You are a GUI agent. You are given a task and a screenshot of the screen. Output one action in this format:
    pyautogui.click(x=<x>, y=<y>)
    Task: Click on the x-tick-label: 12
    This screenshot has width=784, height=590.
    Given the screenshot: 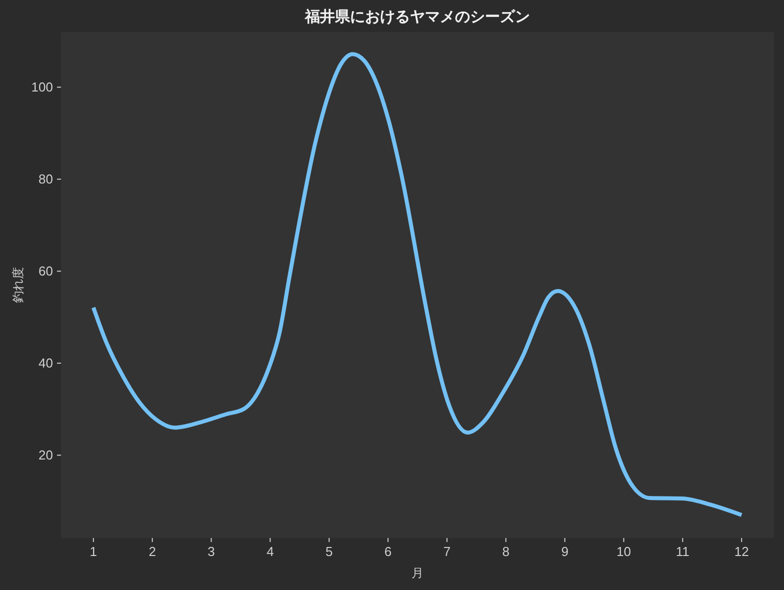 What is the action you would take?
    pyautogui.click(x=741, y=551)
    